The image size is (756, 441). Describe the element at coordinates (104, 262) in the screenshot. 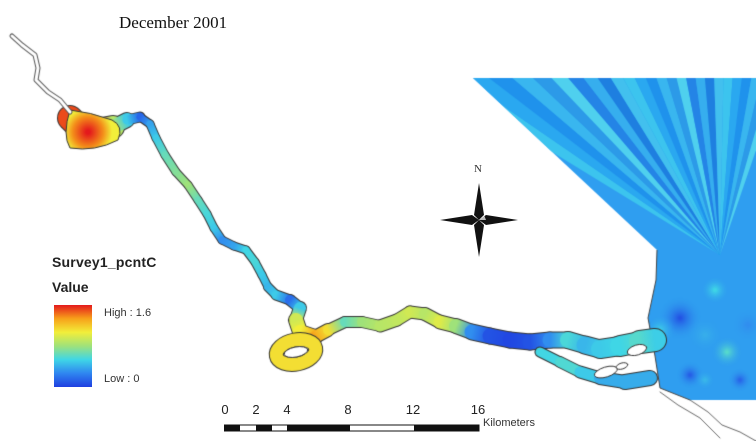

I see `legend-title: Survey1_pcntC` at that location.